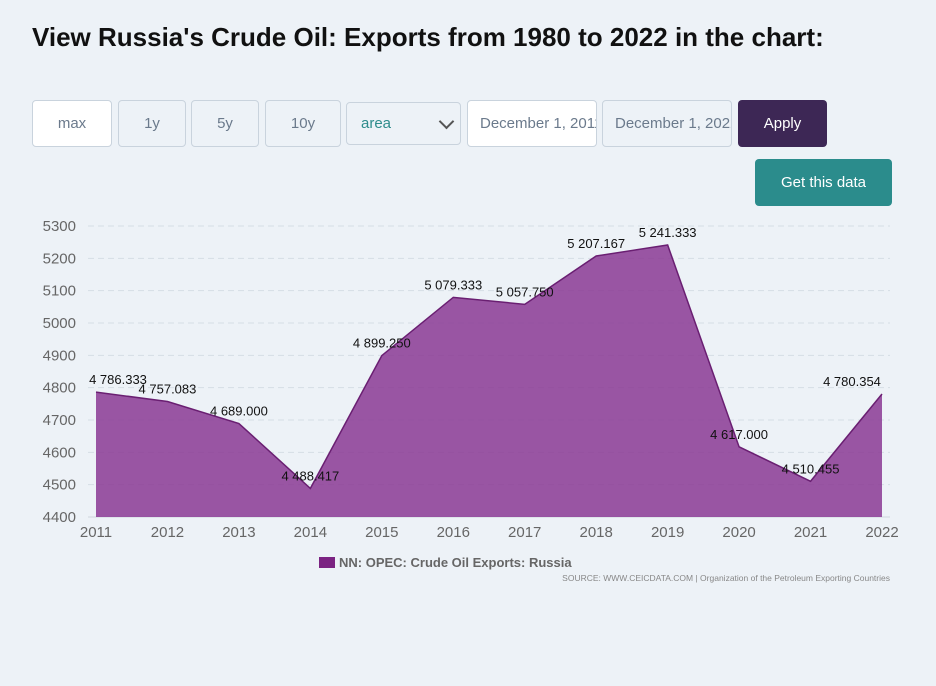 The width and height of the screenshot is (936, 686). I want to click on data-label: 4 617.000, so click(739, 434).